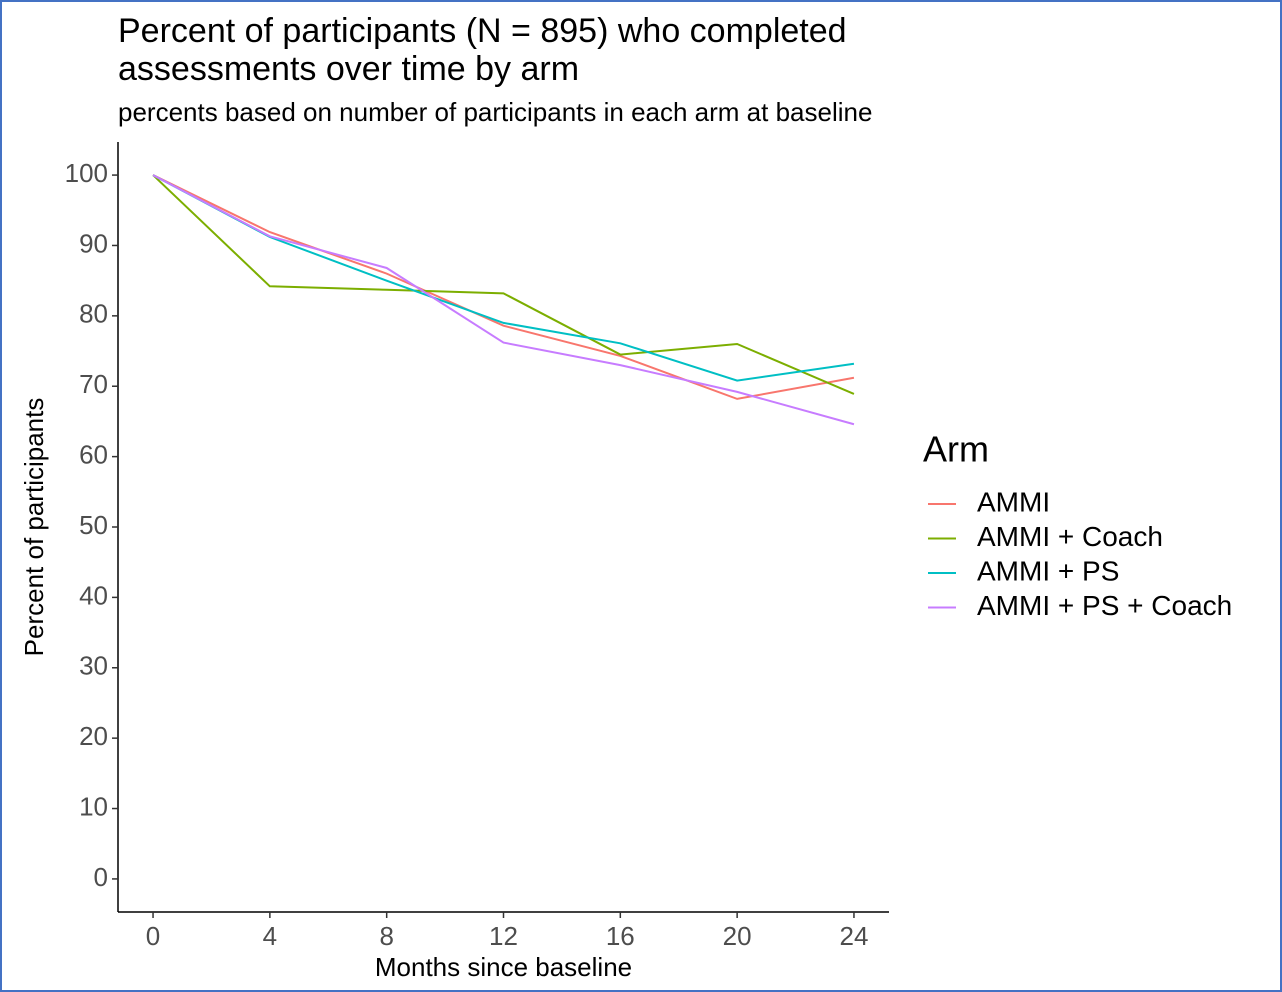 The width and height of the screenshot is (1282, 992). I want to click on y-tick-label: 0, so click(101, 877).